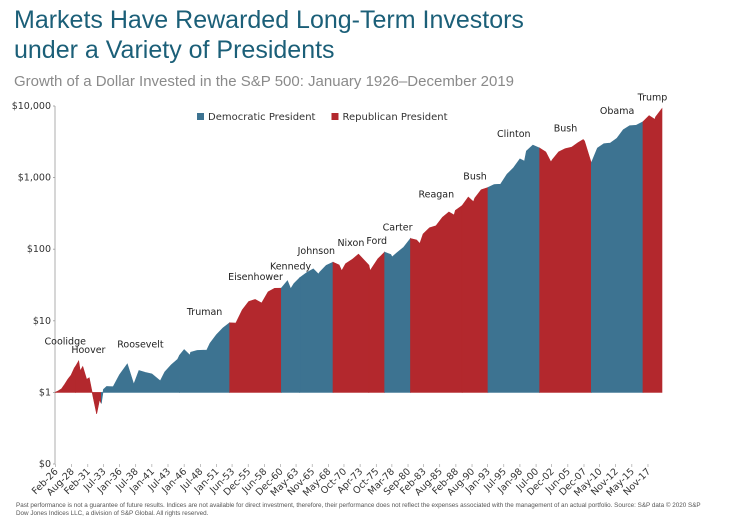  What do you see at coordinates (398, 227) in the screenshot?
I see `president-label: Carter` at bounding box center [398, 227].